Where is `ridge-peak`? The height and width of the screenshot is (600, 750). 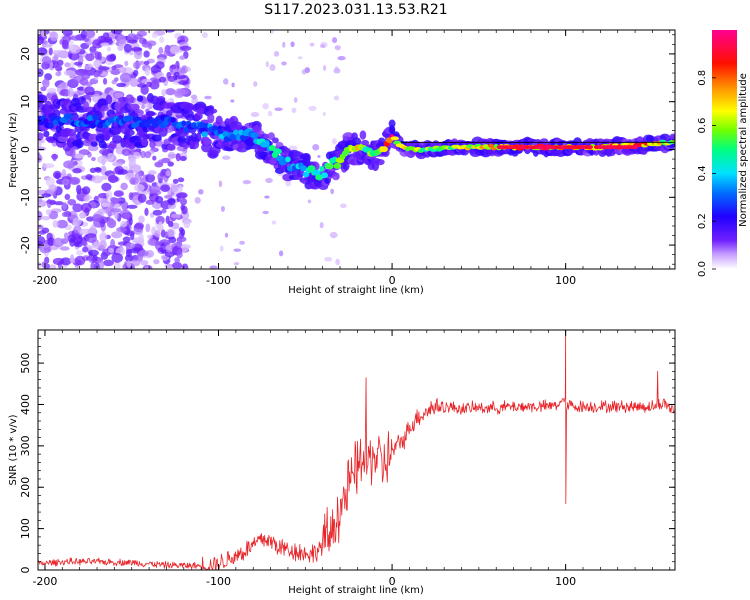 ridge-peak is located at coordinates (635, 147).